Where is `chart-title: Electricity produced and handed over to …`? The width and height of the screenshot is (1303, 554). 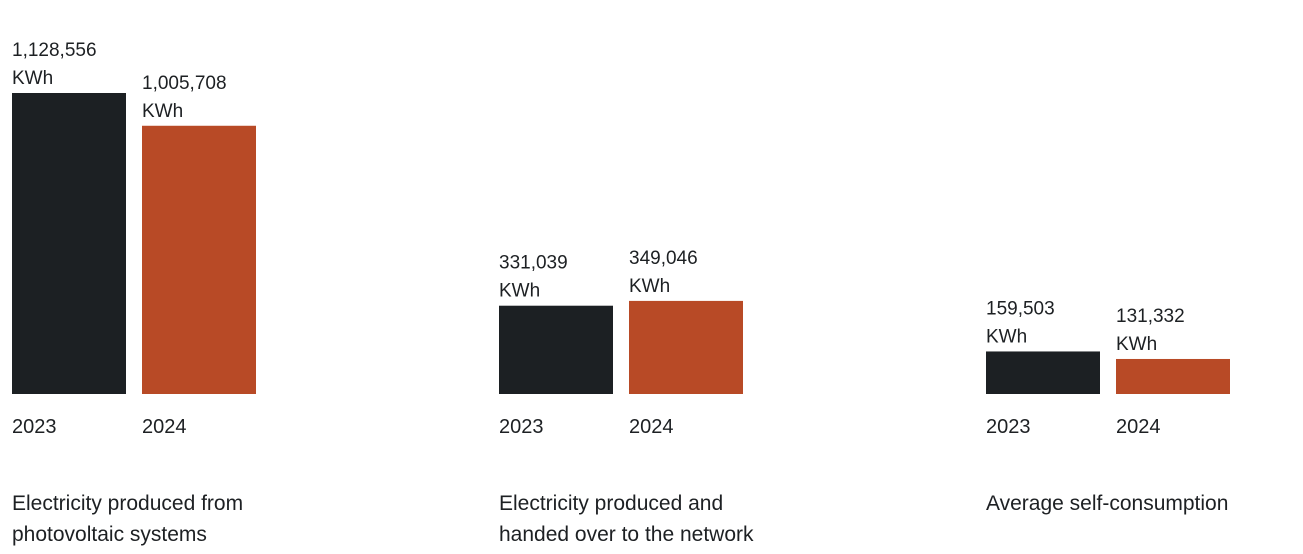
chart-title: Electricity produced and handed over to … is located at coordinates (626, 519).